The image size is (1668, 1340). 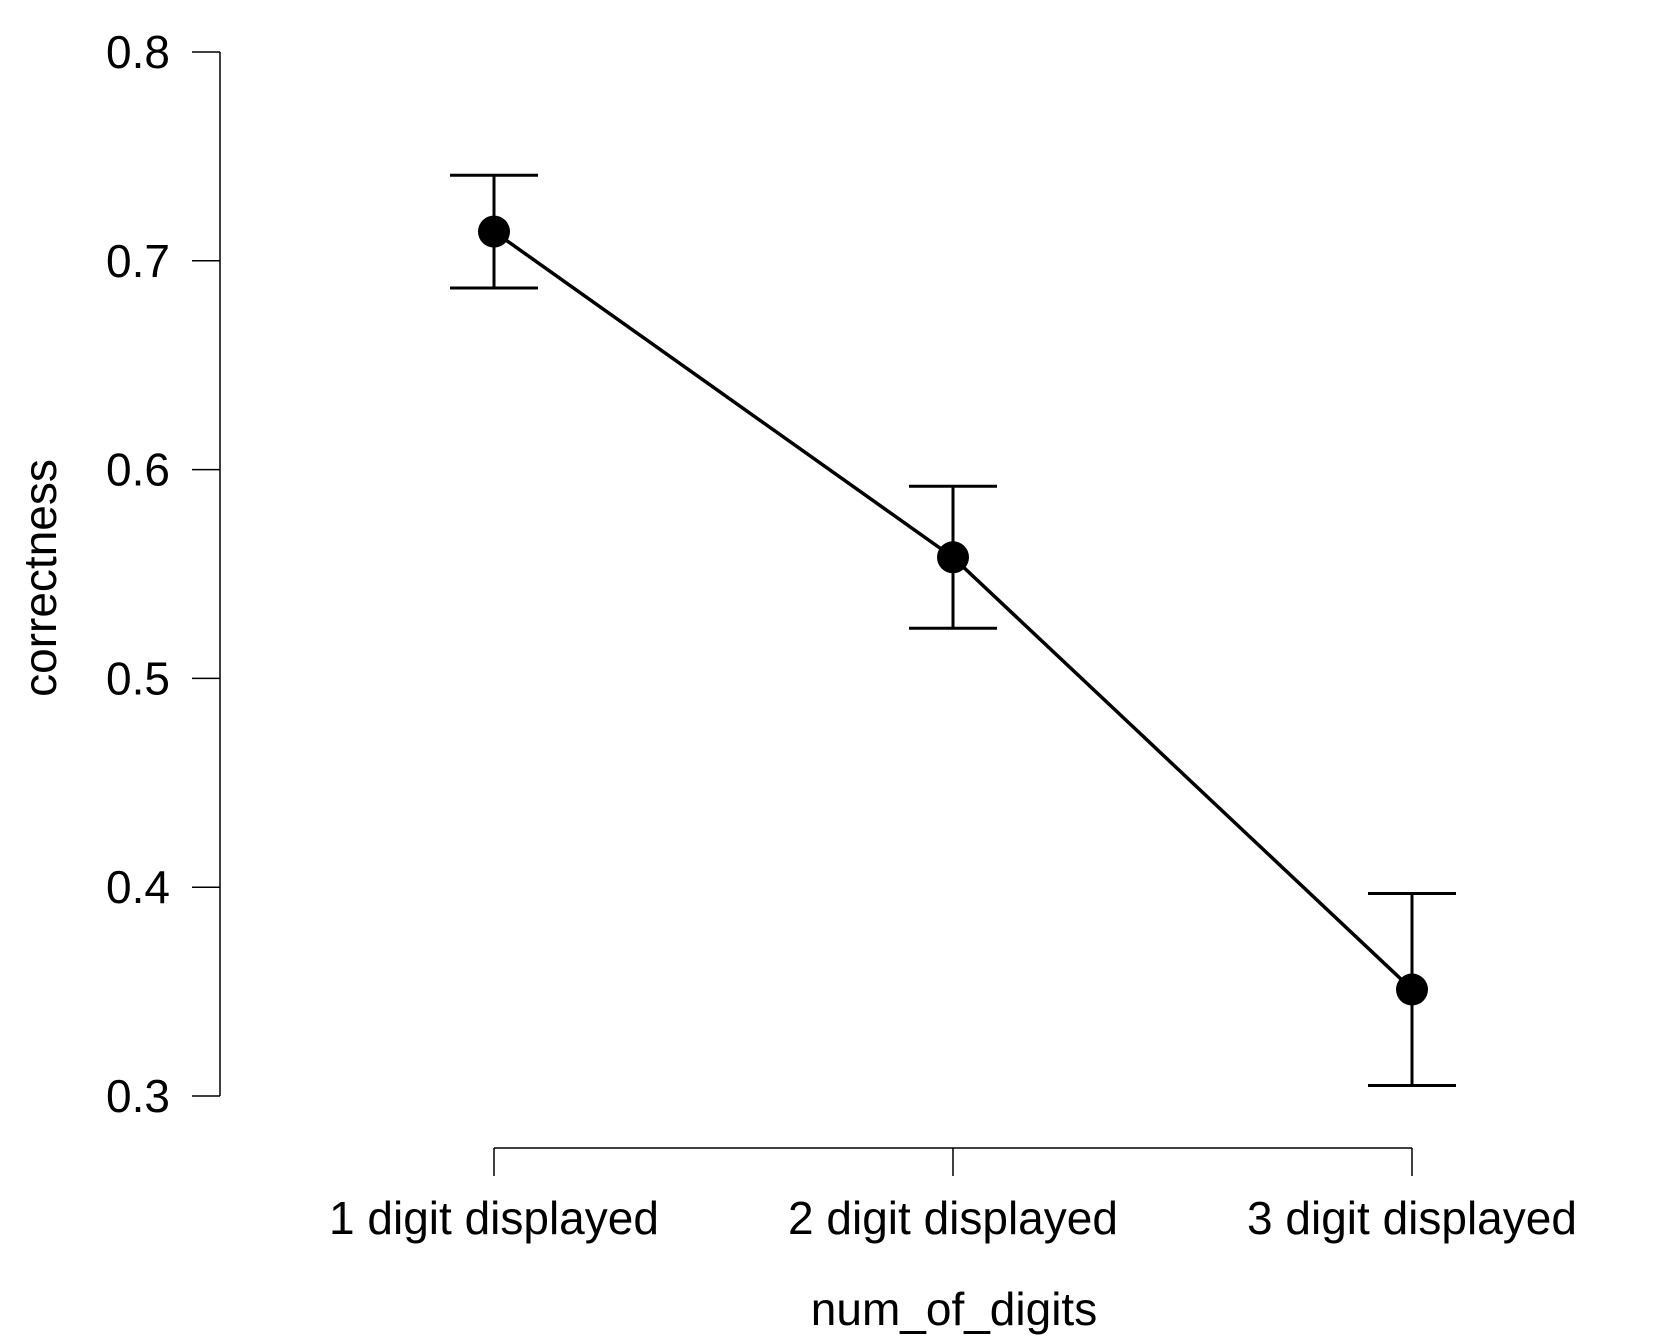 What do you see at coordinates (953, 1218) in the screenshot?
I see `x-tick-label: 2 digit displayed` at bounding box center [953, 1218].